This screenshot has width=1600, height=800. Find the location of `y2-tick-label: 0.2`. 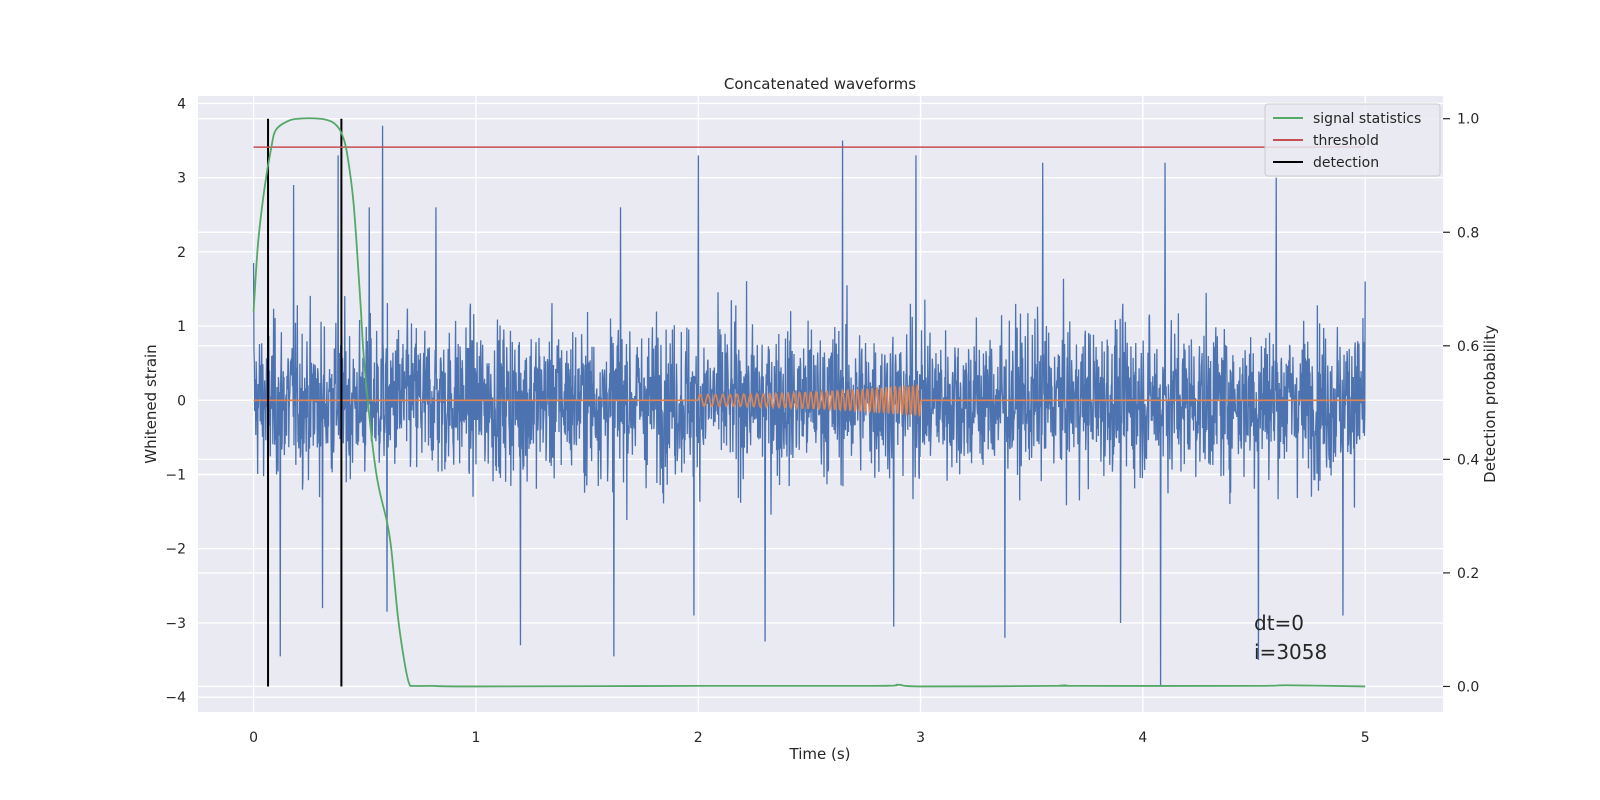

y2-tick-label: 0.2 is located at coordinates (1468, 574).